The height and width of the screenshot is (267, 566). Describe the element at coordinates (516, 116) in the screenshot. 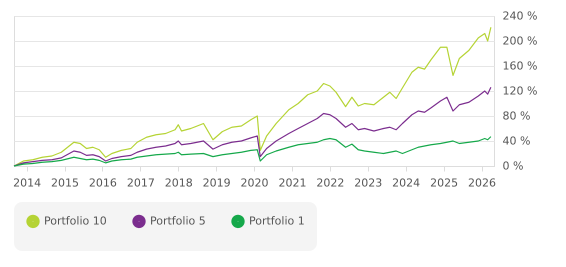

I see `y-tick-label: 80 %` at that location.